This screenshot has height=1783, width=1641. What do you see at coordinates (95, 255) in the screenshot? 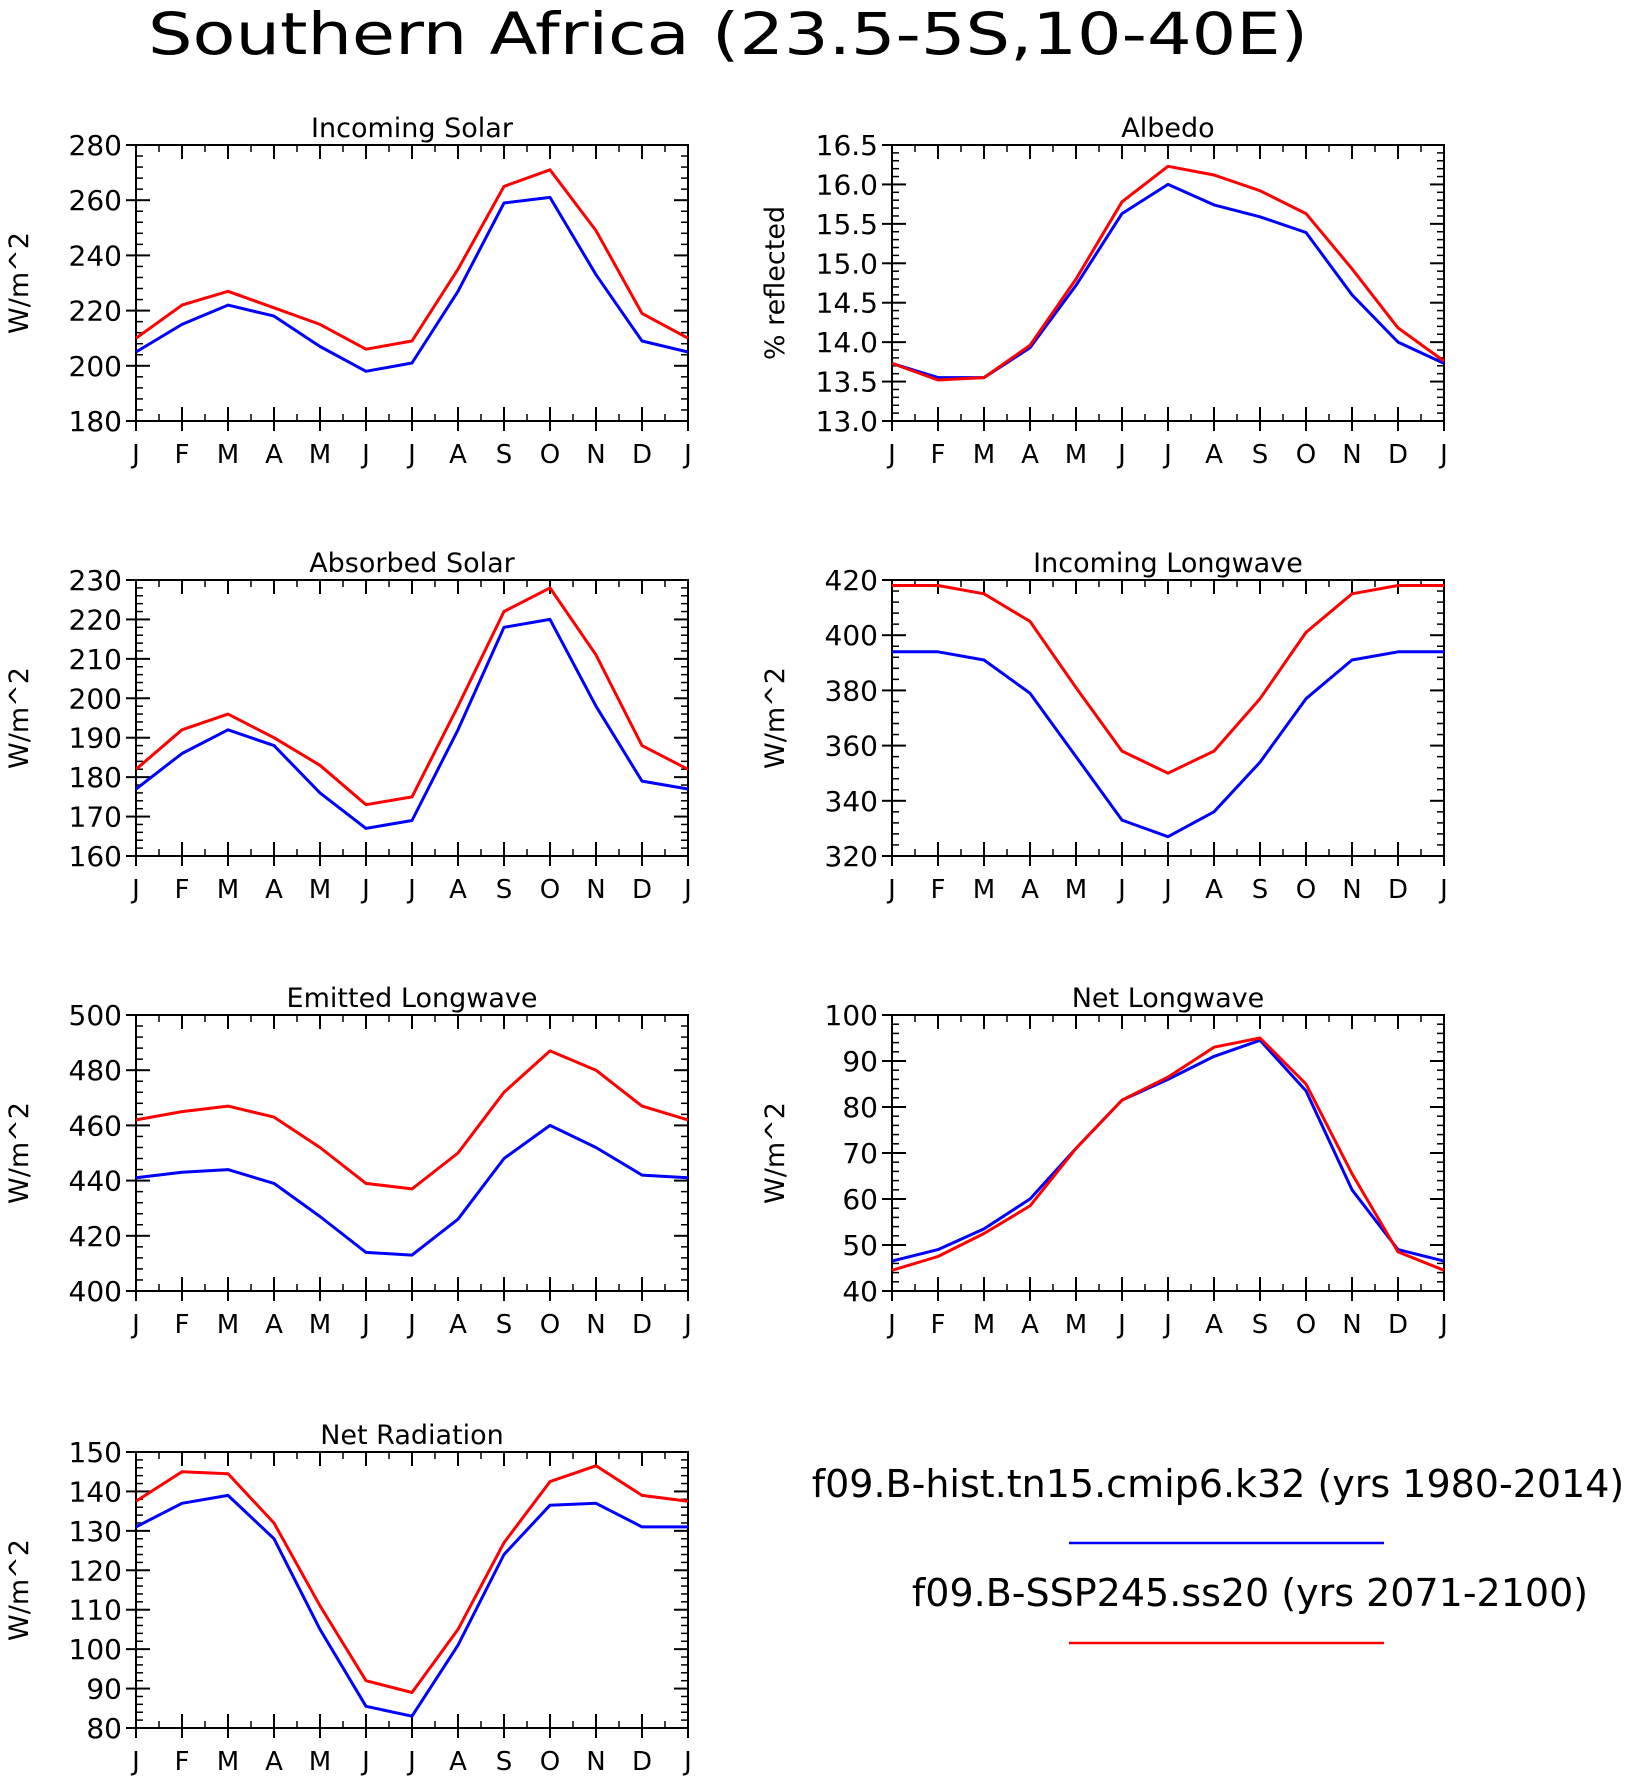
I see `y-tick-label: 240` at bounding box center [95, 255].